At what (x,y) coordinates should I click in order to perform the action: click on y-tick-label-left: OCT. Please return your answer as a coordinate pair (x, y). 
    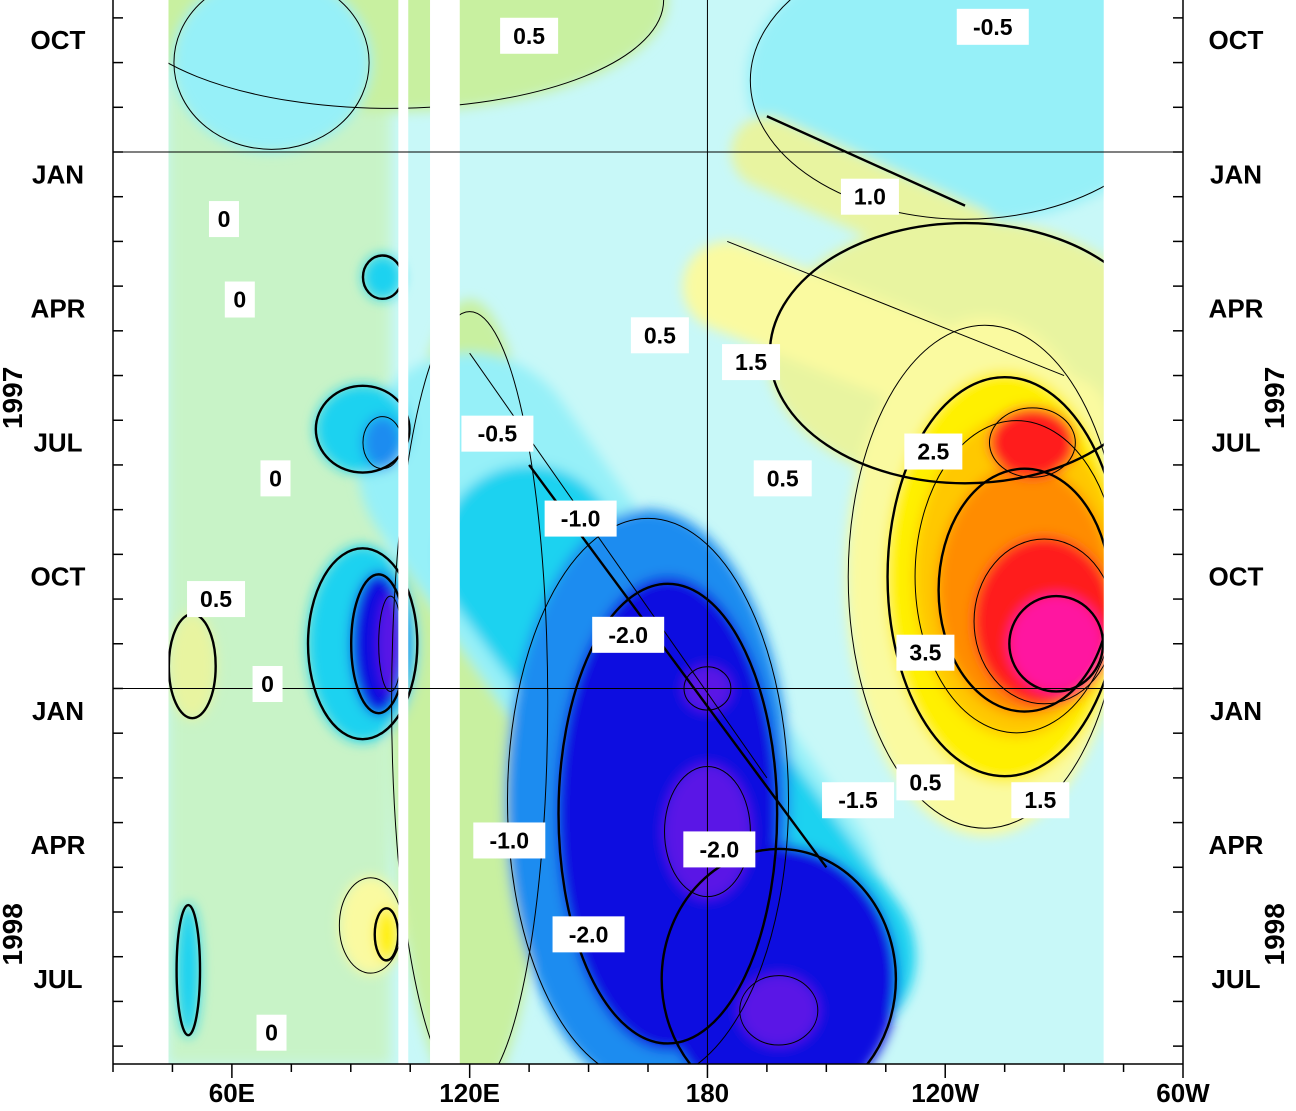
    Looking at the image, I should click on (58, 577).